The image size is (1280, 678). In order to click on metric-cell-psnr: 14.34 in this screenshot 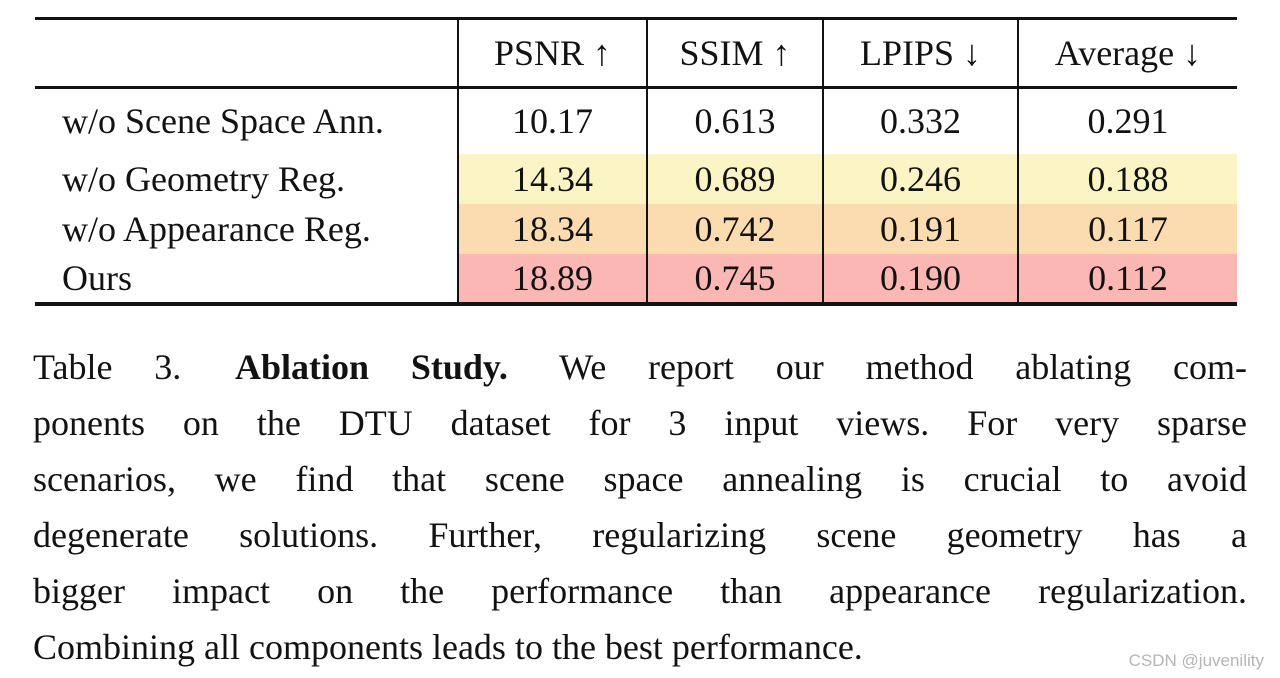, I will do `click(552, 178)`.